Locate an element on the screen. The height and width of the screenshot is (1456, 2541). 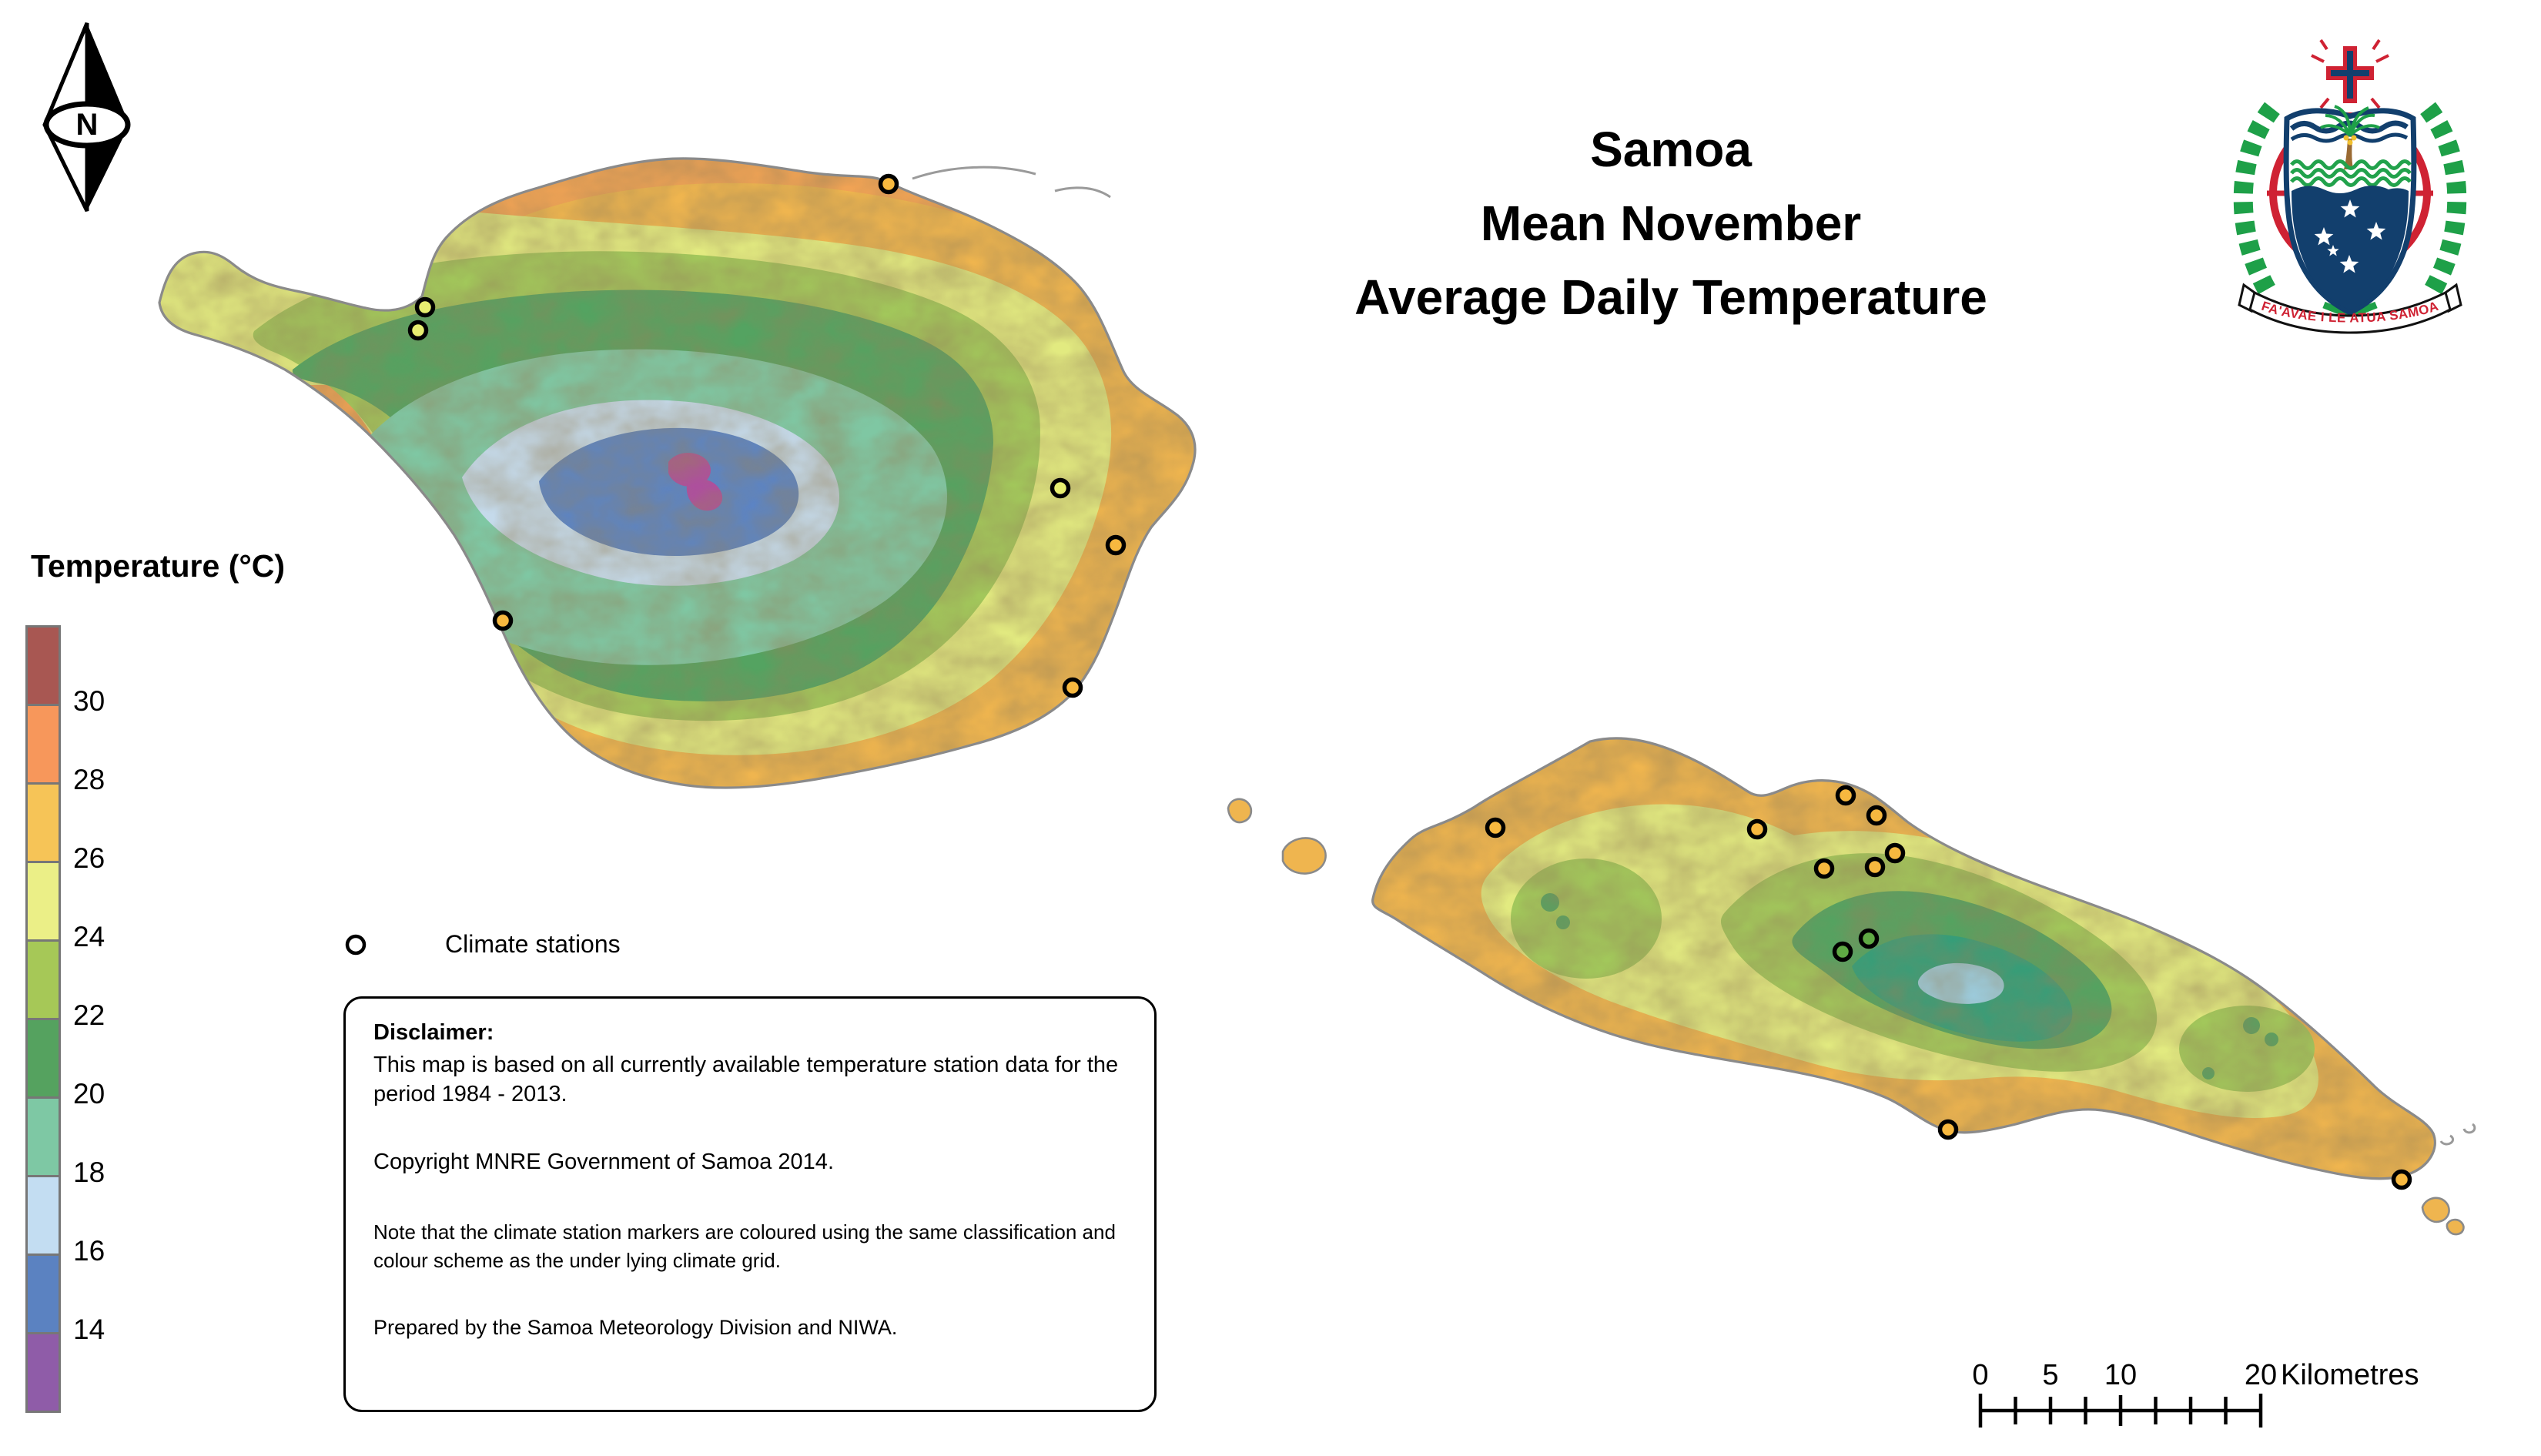
shield is located at coordinates (2350, 210).